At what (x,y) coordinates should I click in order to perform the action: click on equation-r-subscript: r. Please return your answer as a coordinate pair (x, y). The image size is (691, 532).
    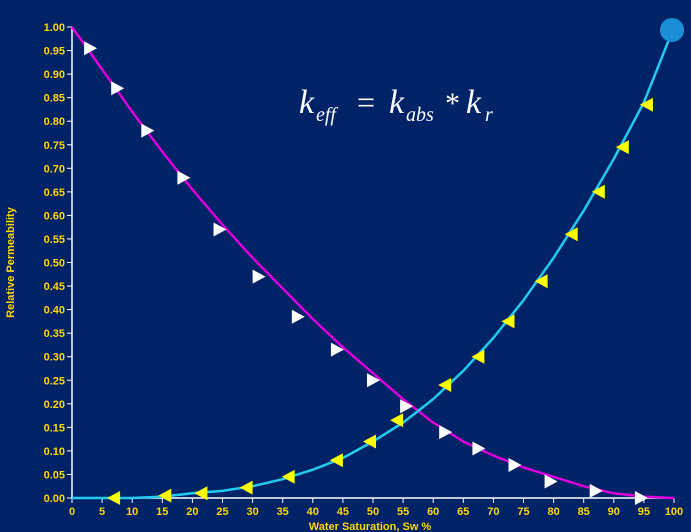
    Looking at the image, I should click on (489, 115).